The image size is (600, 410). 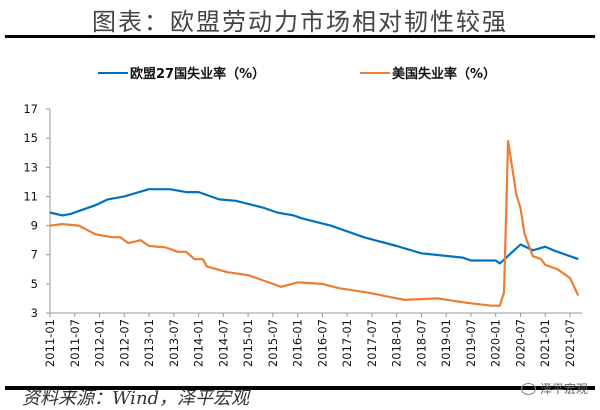 I want to click on y-tick-label: 7, so click(x=34, y=255).